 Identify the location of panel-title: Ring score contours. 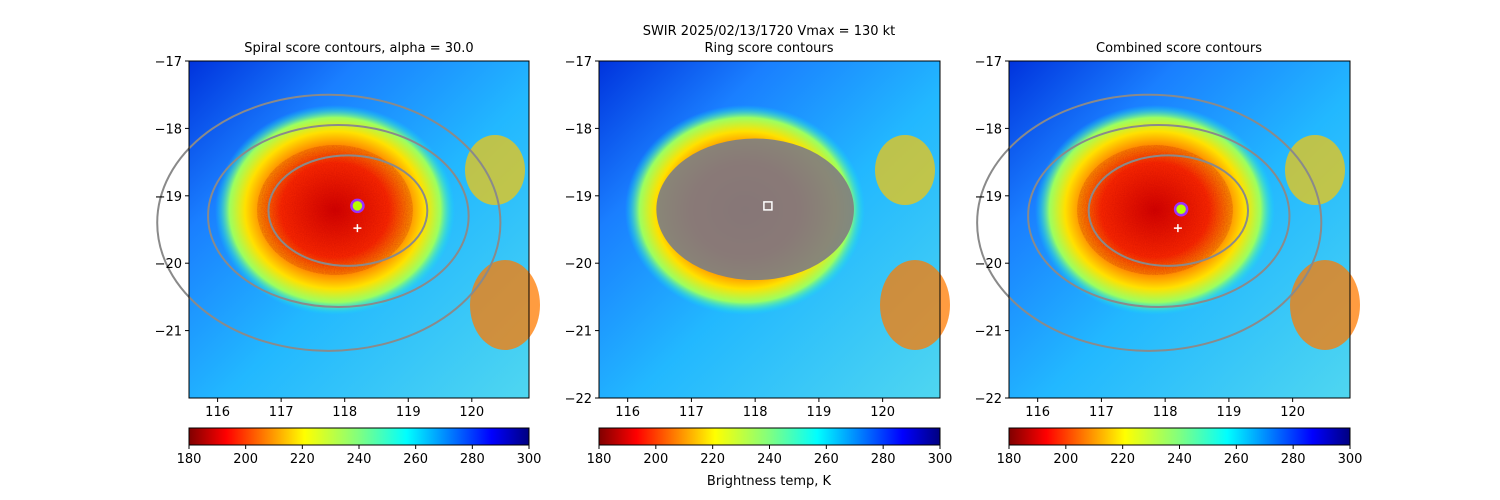
(768, 48).